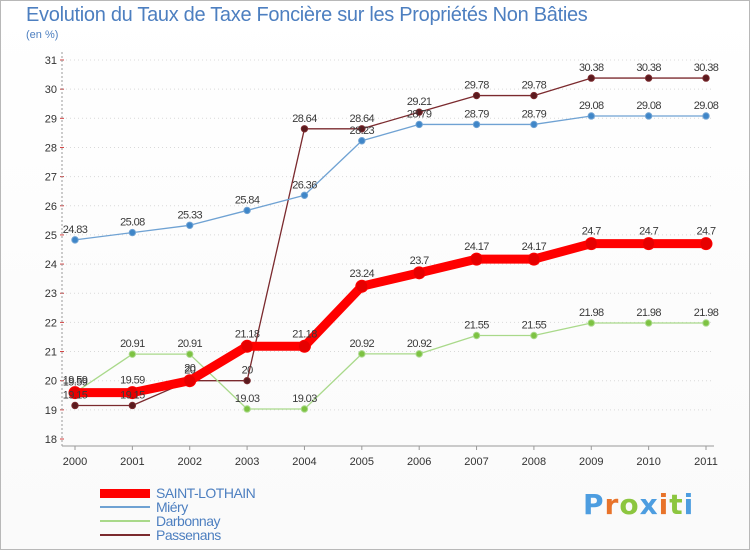 This screenshot has width=750, height=550. Describe the element at coordinates (132, 223) in the screenshot. I see `data-label-mi-ry-2001: 25.08` at that location.